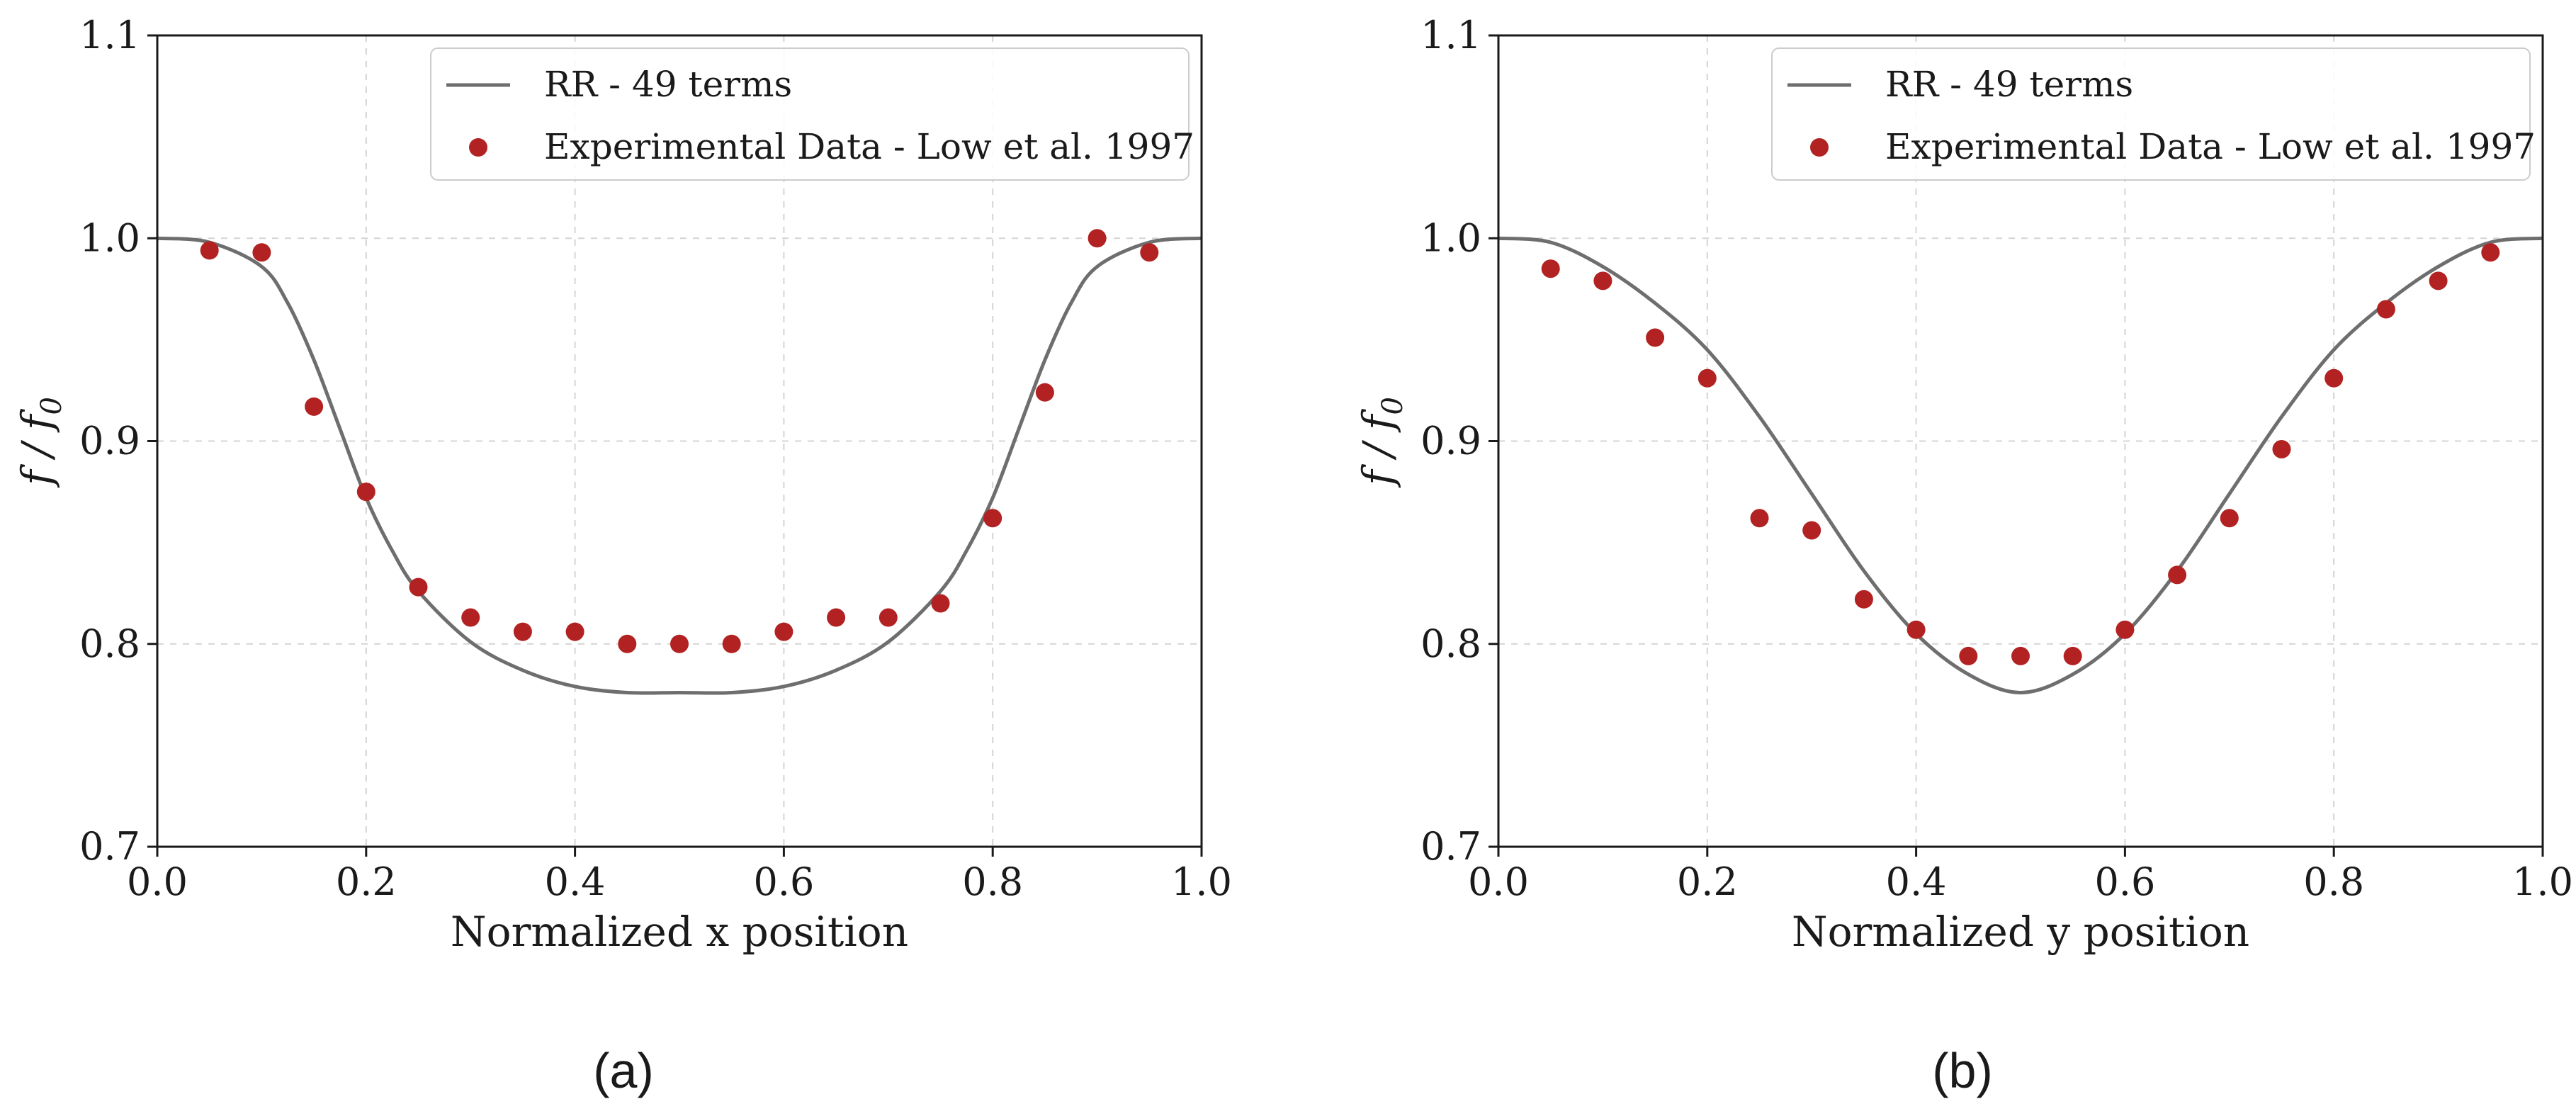 This screenshot has height=1116, width=2576. Describe the element at coordinates (1962, 1070) in the screenshot. I see `panel-caption: (b)` at that location.